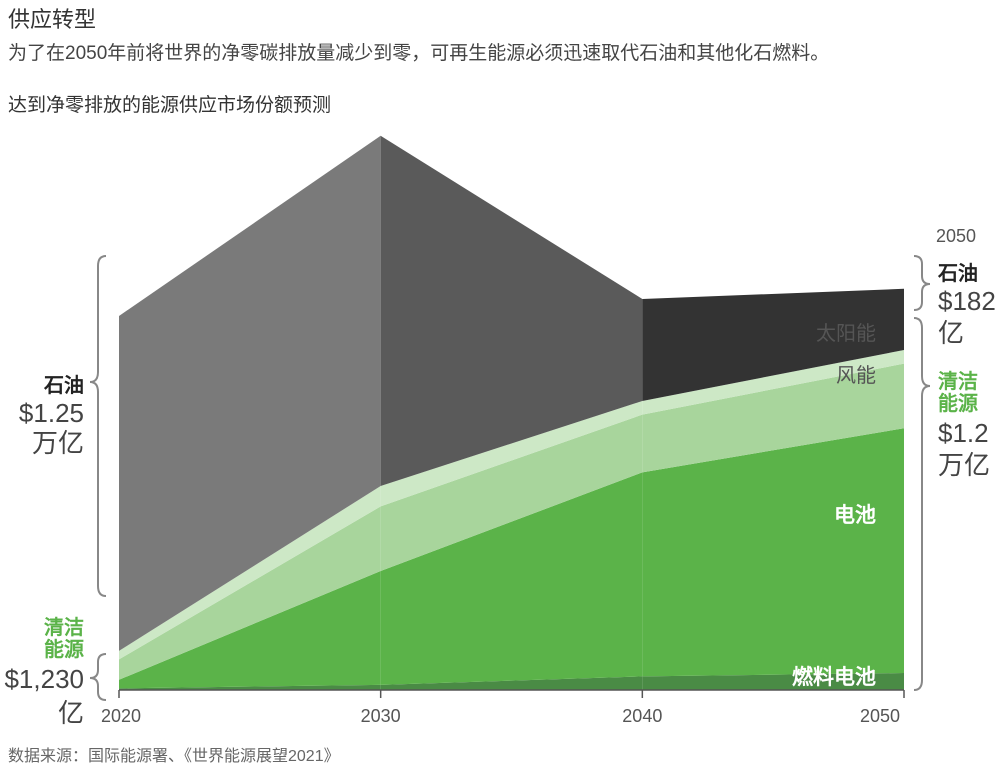 The width and height of the screenshot is (1000, 770). What do you see at coordinates (880, 716) in the screenshot?
I see `x-tick-label: 2050` at bounding box center [880, 716].